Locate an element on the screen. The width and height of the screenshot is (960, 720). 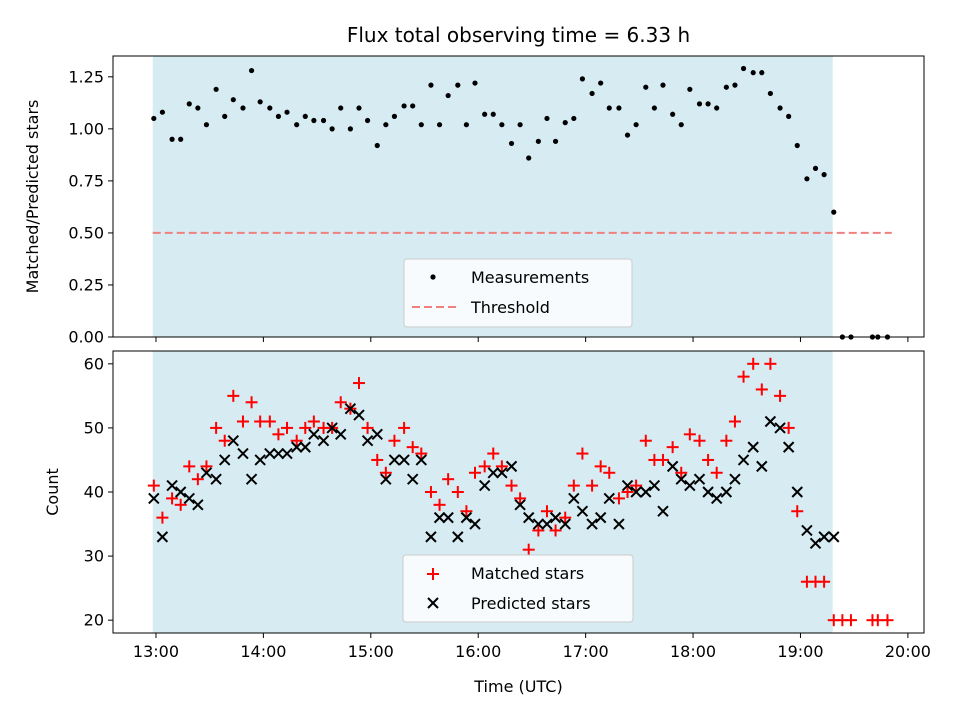
legend-matched-marker is located at coordinates (433, 574).